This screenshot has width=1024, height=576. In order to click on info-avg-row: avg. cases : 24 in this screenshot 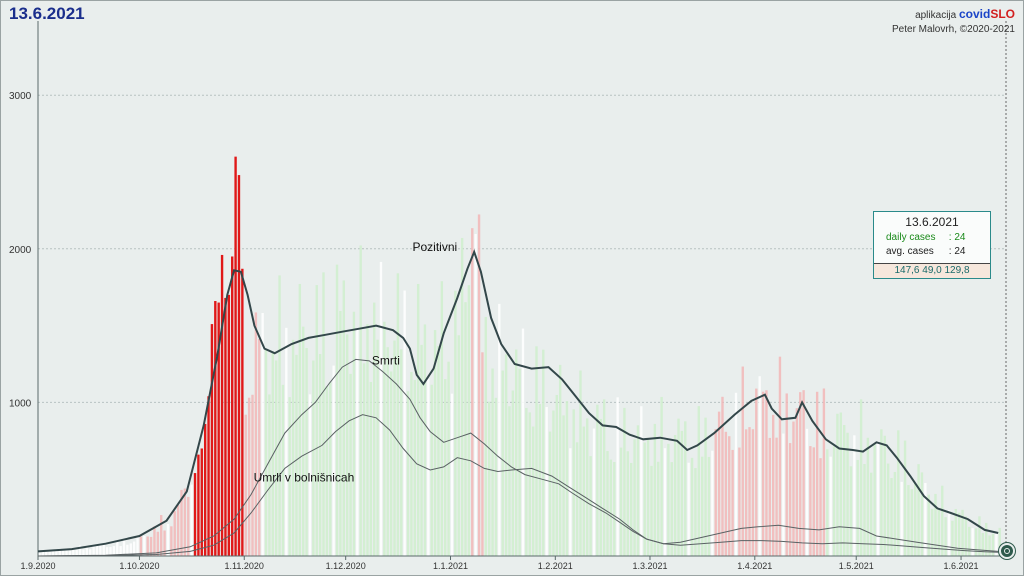, I will do `click(932, 251)`.